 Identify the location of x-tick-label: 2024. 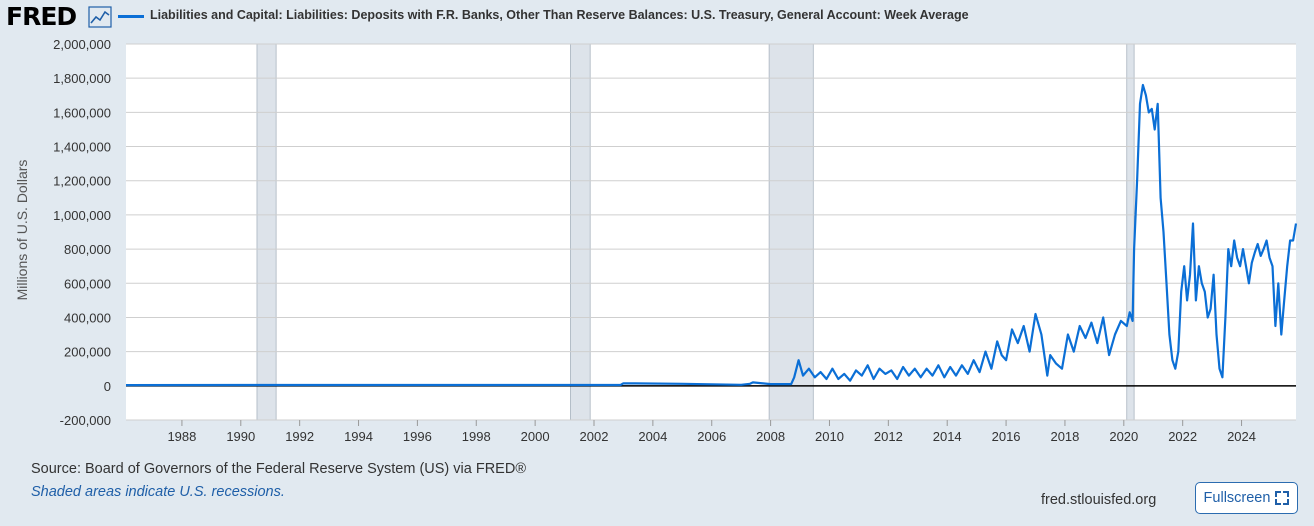
(1241, 436).